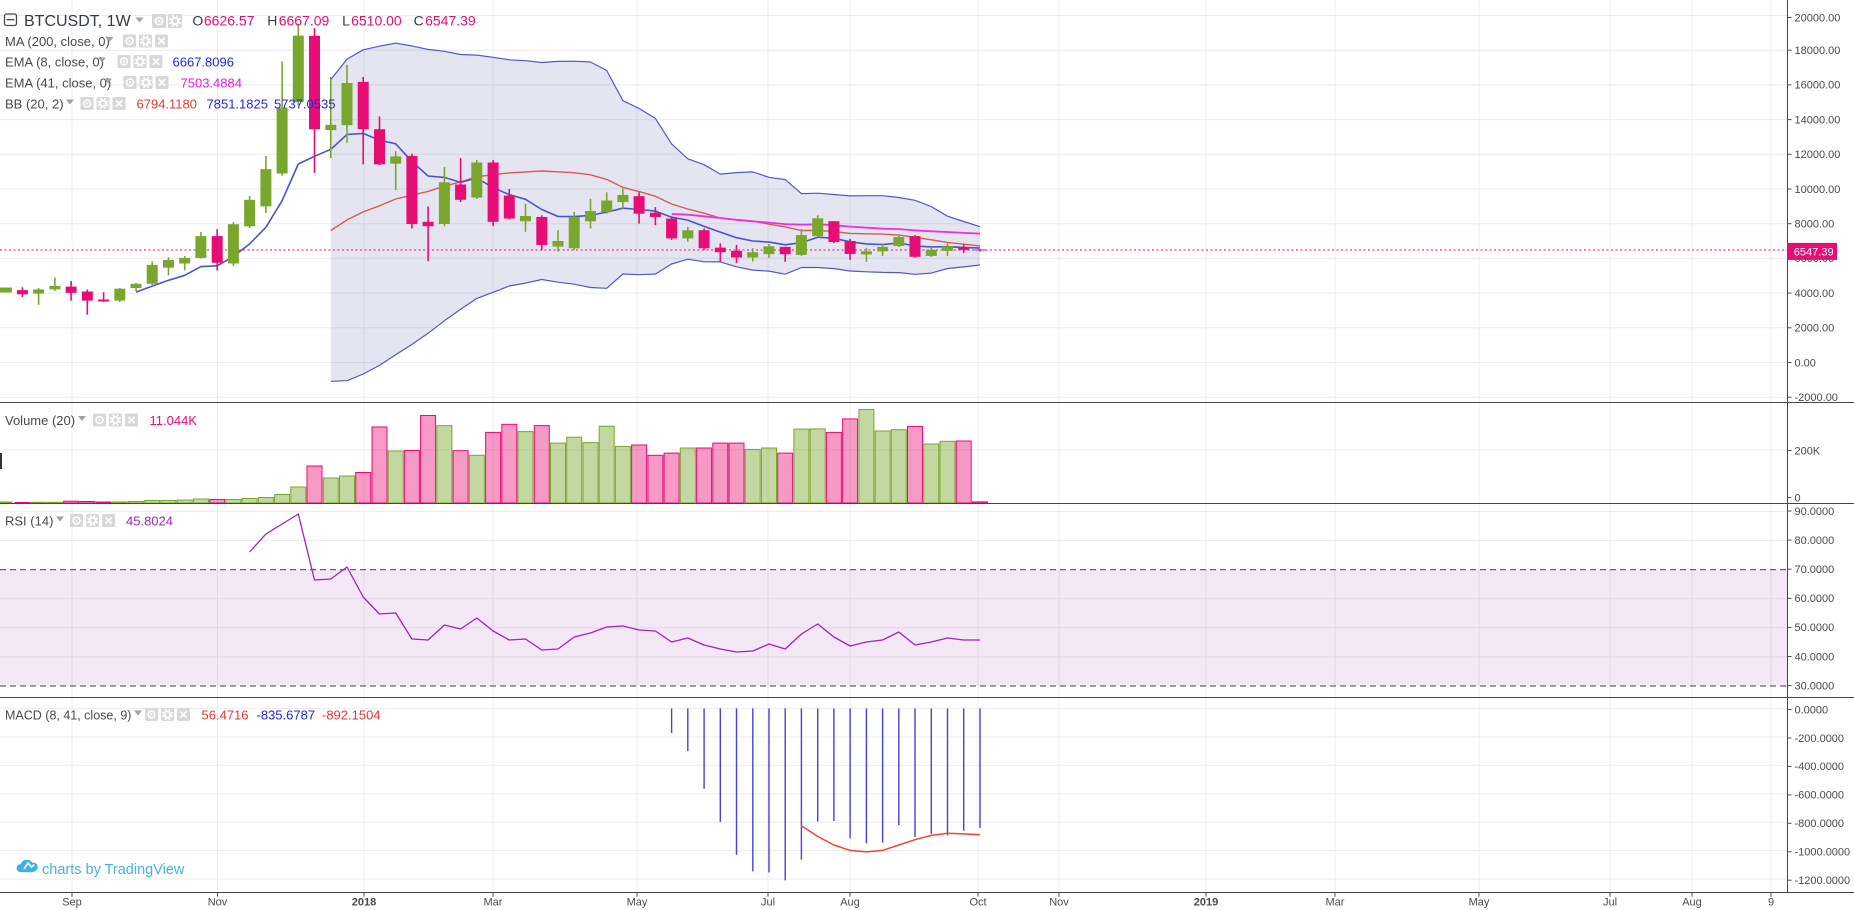  I want to click on svg-text: 20000.00, so click(1818, 18).